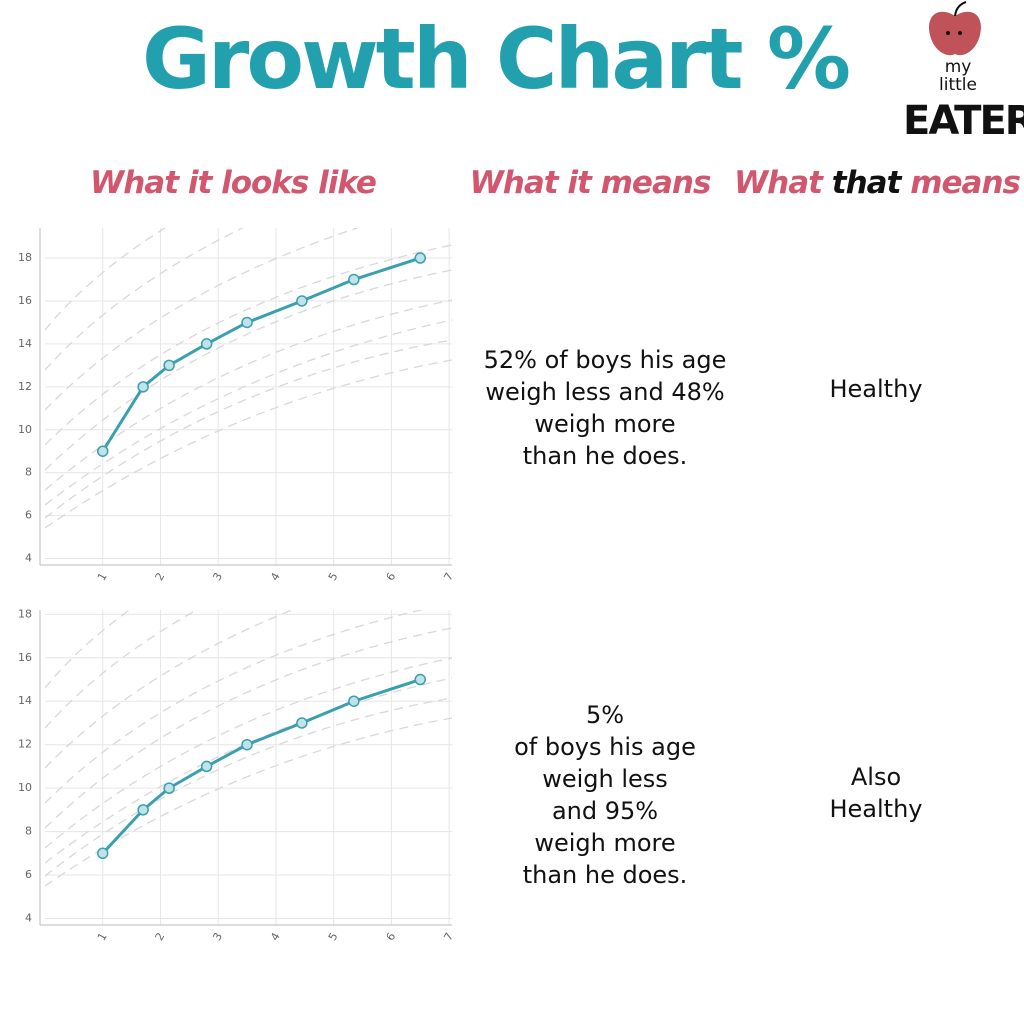 The height and width of the screenshot is (1024, 1024). I want to click on text-line: weigh less, so click(605, 779).